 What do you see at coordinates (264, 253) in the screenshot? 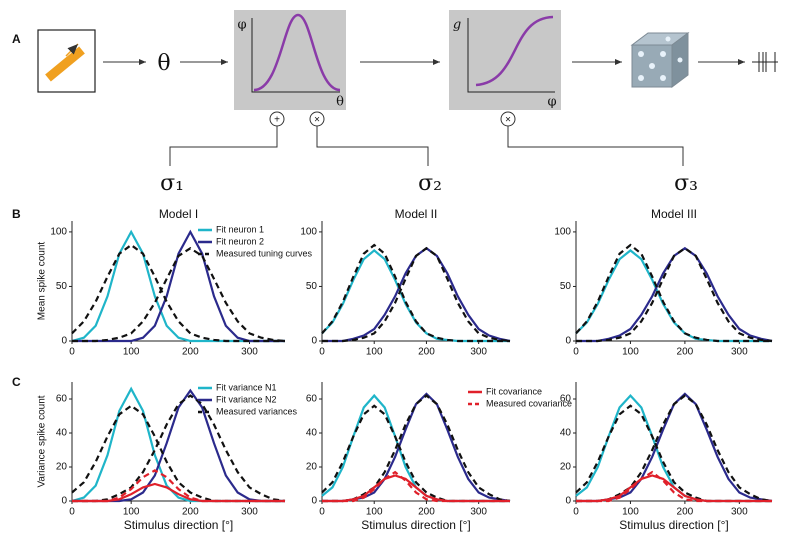
I see `legend-label: Measured tuning curves` at bounding box center [264, 253].